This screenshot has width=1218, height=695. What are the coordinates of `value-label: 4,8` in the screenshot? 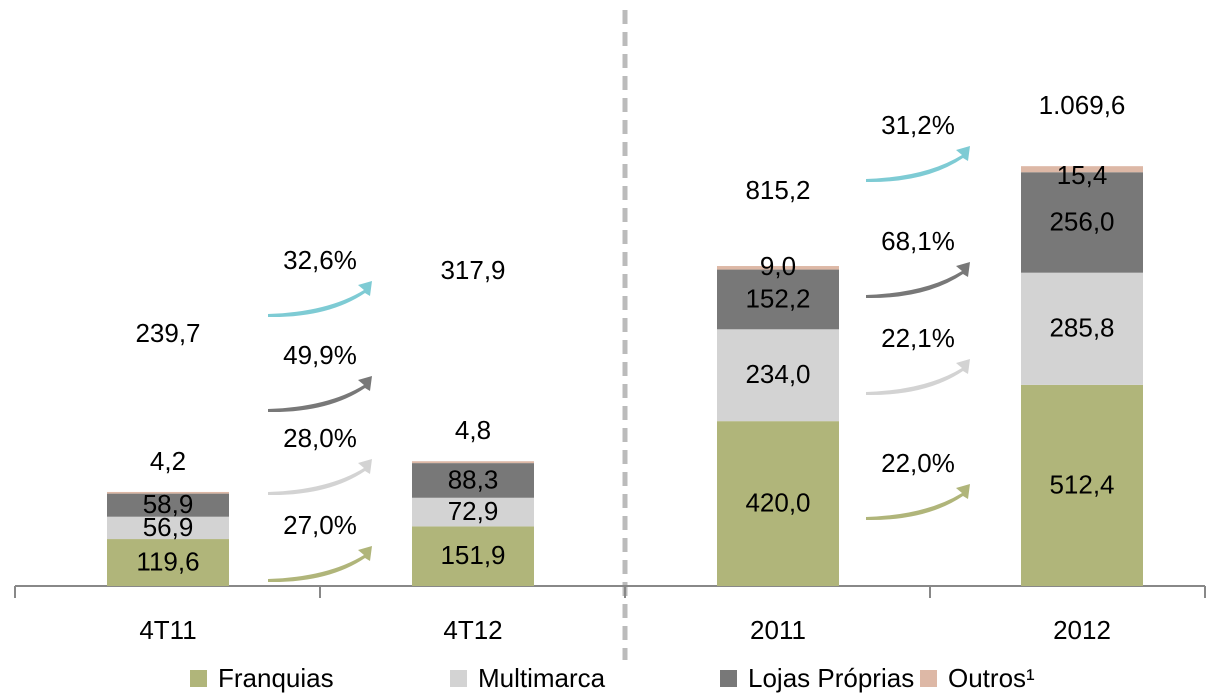 It's located at (473, 430).